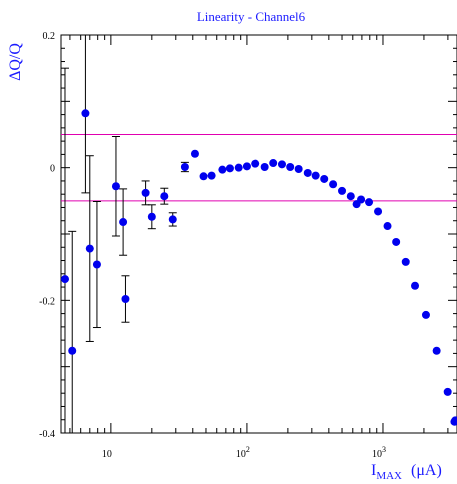 This screenshot has height=484, width=457. What do you see at coordinates (251, 16) in the screenshot?
I see `chart-title: Linearity - Channel6` at bounding box center [251, 16].